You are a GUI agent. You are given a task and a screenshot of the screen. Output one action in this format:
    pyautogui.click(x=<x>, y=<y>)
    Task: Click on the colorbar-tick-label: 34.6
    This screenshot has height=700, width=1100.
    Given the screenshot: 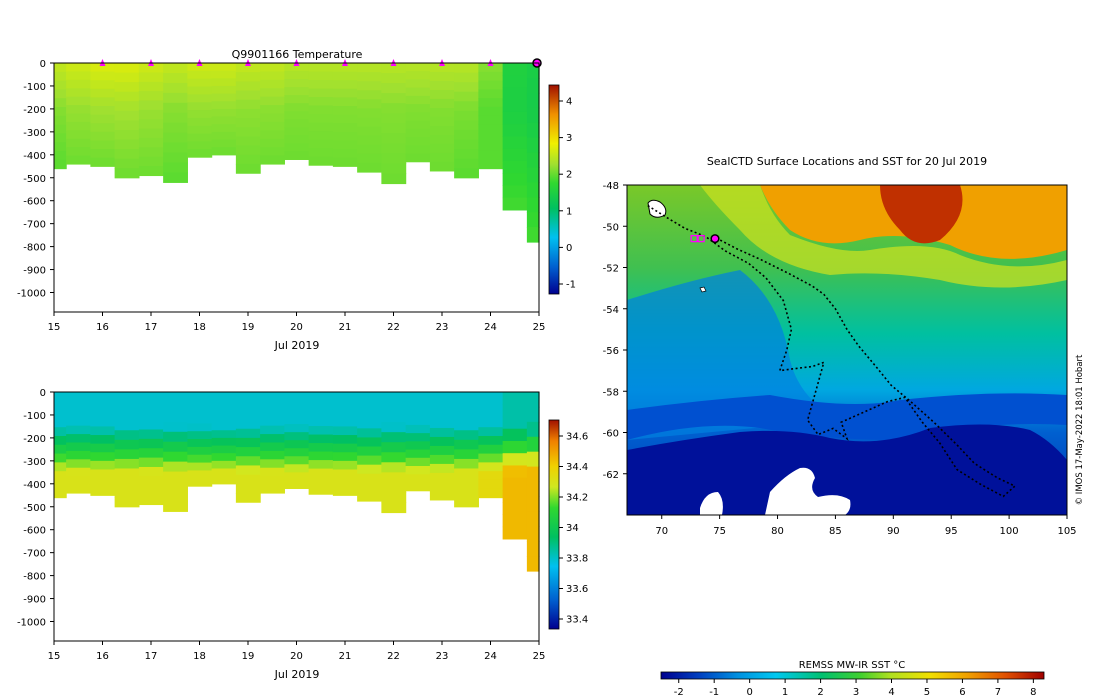 What is the action you would take?
    pyautogui.click(x=577, y=437)
    